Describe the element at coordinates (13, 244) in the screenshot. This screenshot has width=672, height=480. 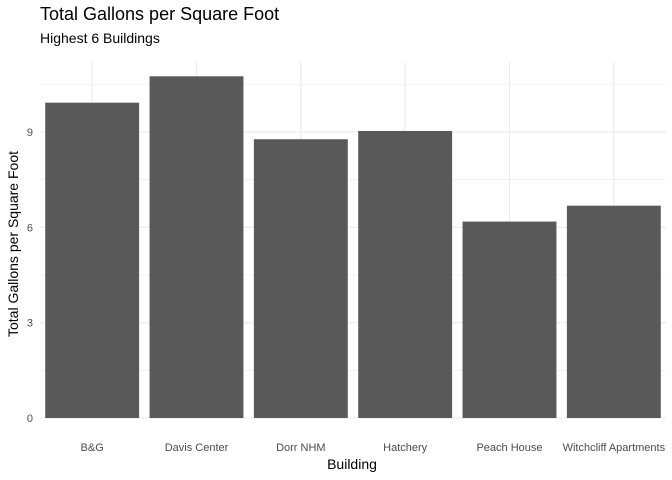
I see `y-axis-title: Total Gallons per Square Foot` at that location.